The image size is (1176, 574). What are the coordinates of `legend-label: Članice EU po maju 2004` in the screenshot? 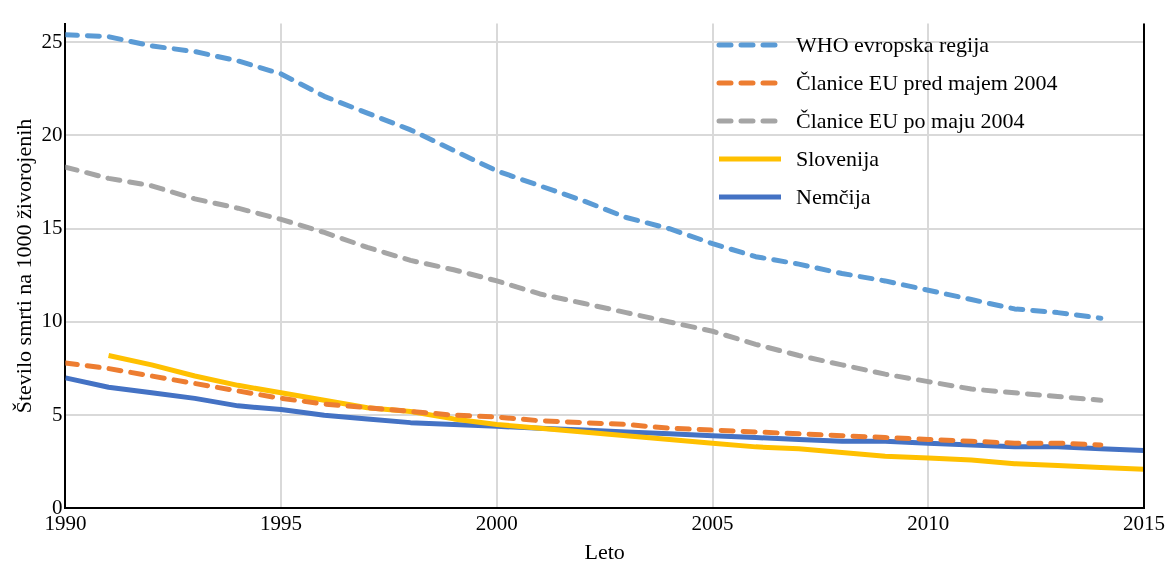 It's located at (910, 120).